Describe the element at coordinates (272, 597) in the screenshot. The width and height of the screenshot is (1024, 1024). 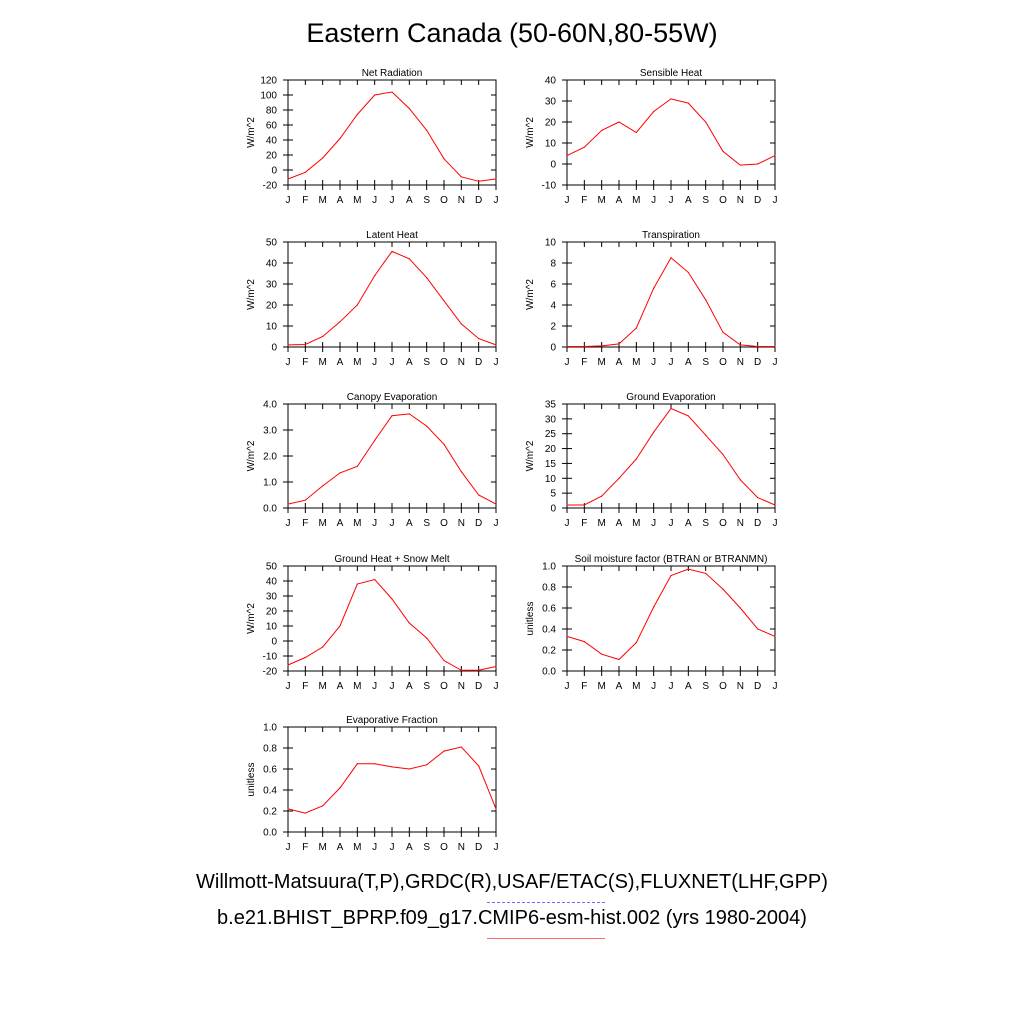
I see `y-tick-label: 30` at that location.